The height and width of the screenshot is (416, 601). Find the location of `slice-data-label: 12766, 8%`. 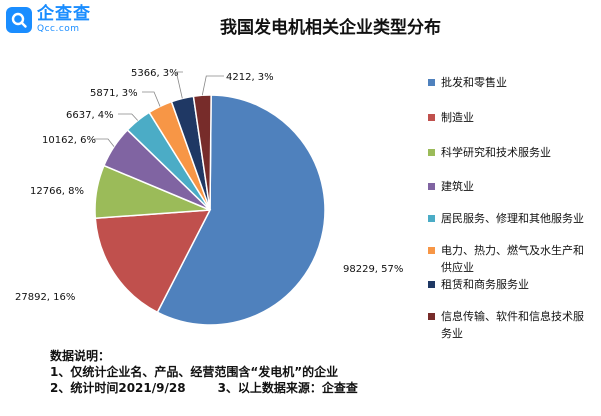

slice-data-label: 12766, 8% is located at coordinates (57, 191).